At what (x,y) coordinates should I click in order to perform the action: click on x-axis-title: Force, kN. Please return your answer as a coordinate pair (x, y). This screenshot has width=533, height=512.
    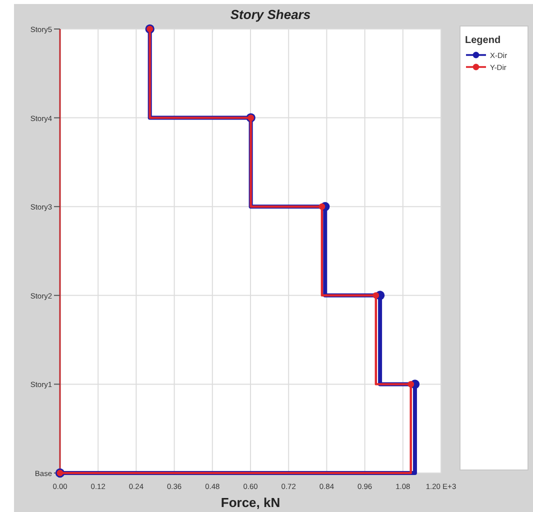
    Looking at the image, I should click on (250, 502).